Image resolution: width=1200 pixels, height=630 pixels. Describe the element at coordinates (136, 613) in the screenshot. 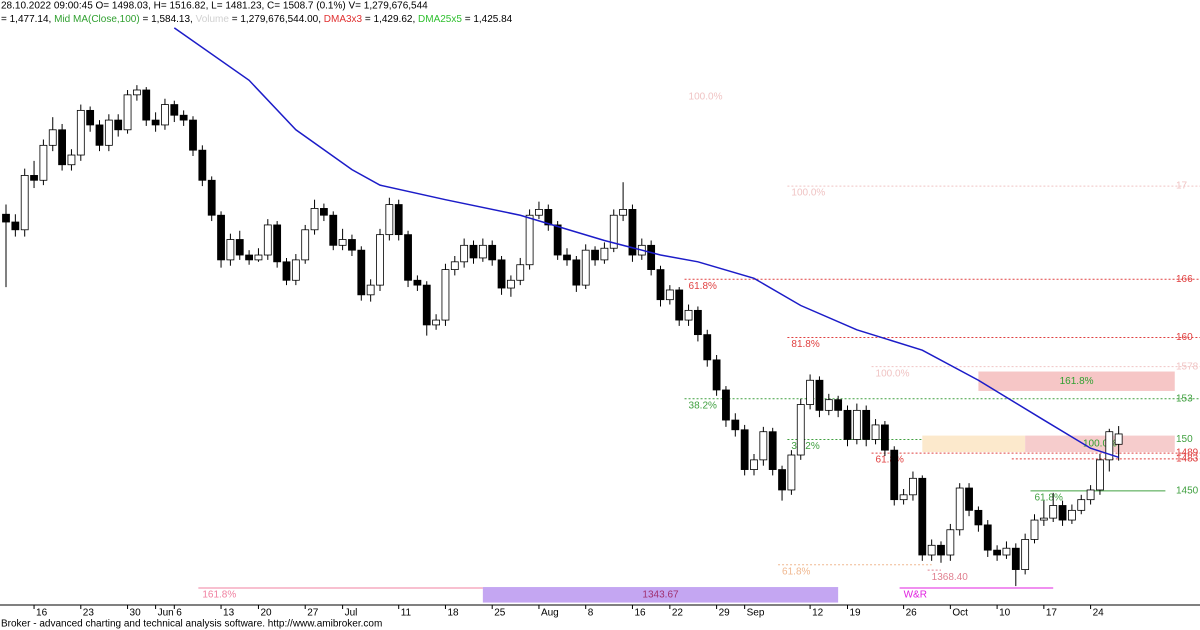

I see `x-tick-label: 30` at that location.